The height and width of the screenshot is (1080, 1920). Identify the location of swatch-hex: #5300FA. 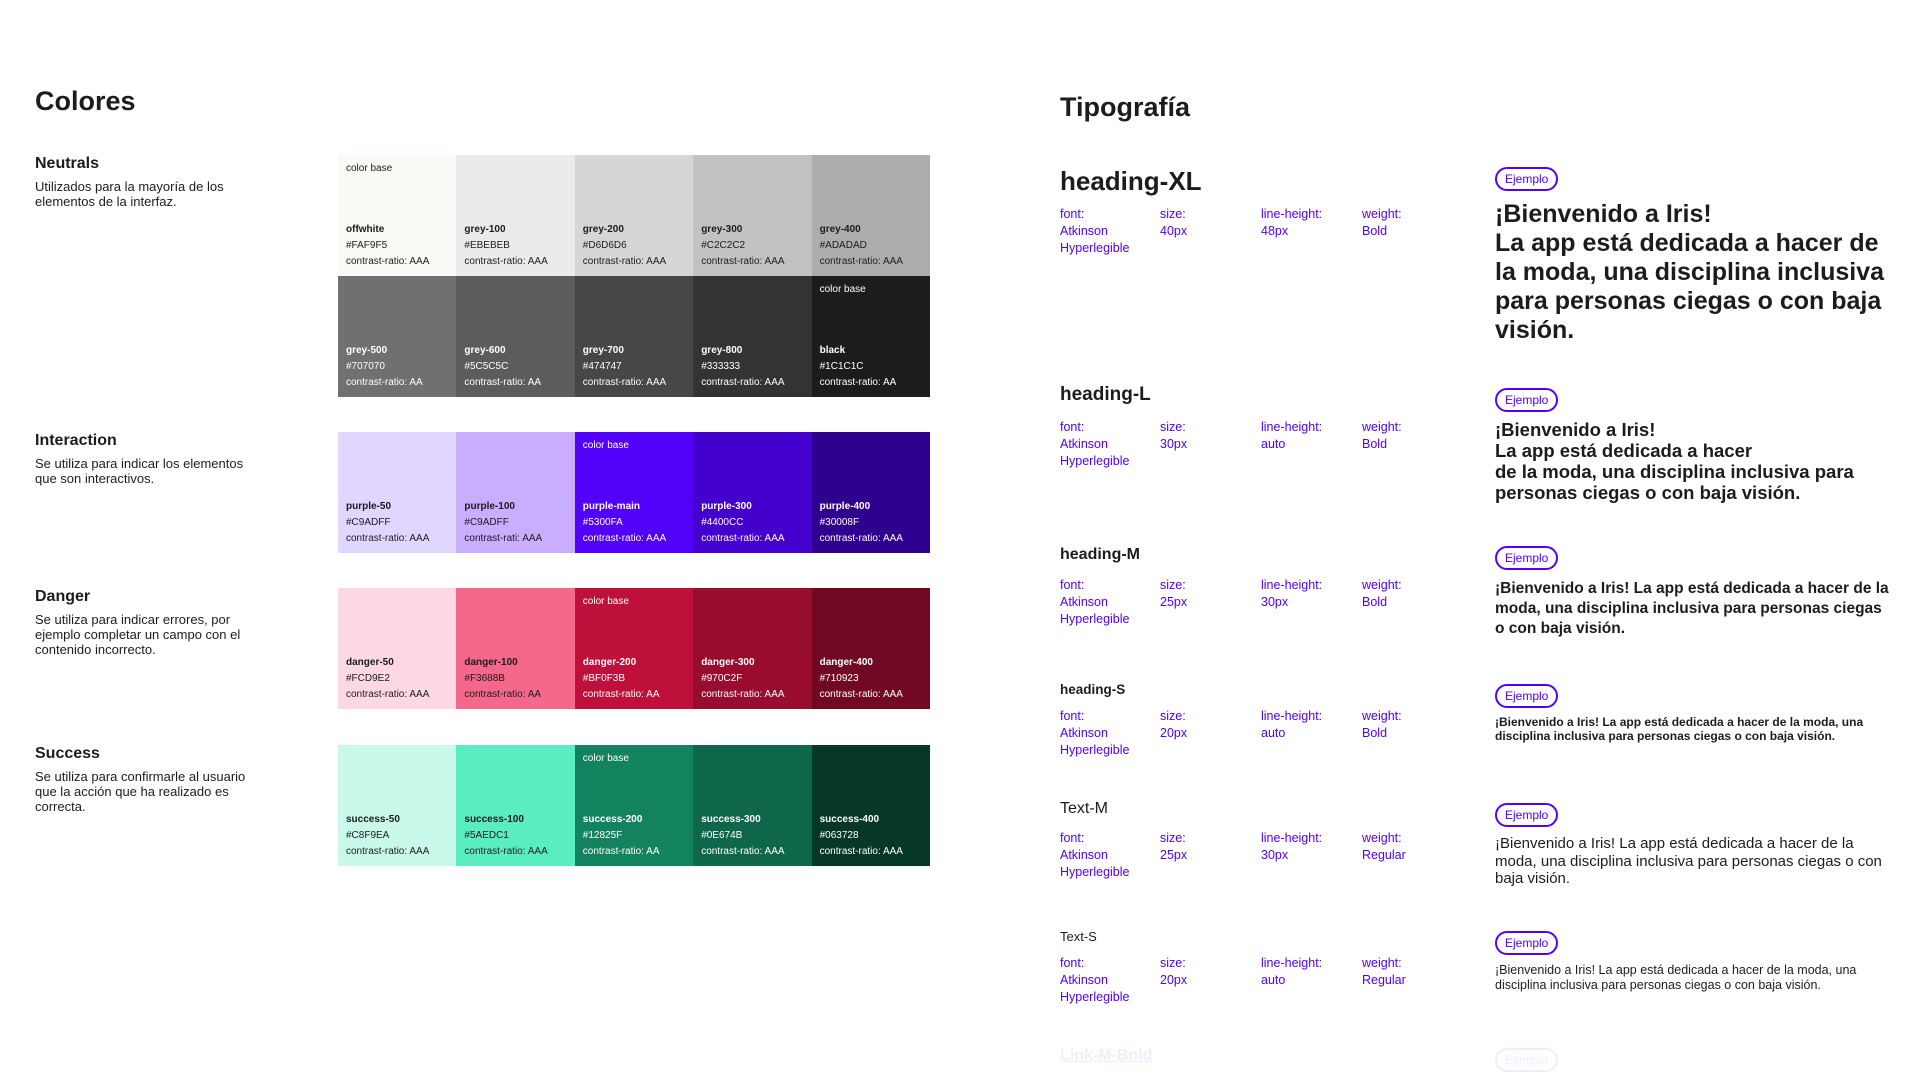
(602, 522).